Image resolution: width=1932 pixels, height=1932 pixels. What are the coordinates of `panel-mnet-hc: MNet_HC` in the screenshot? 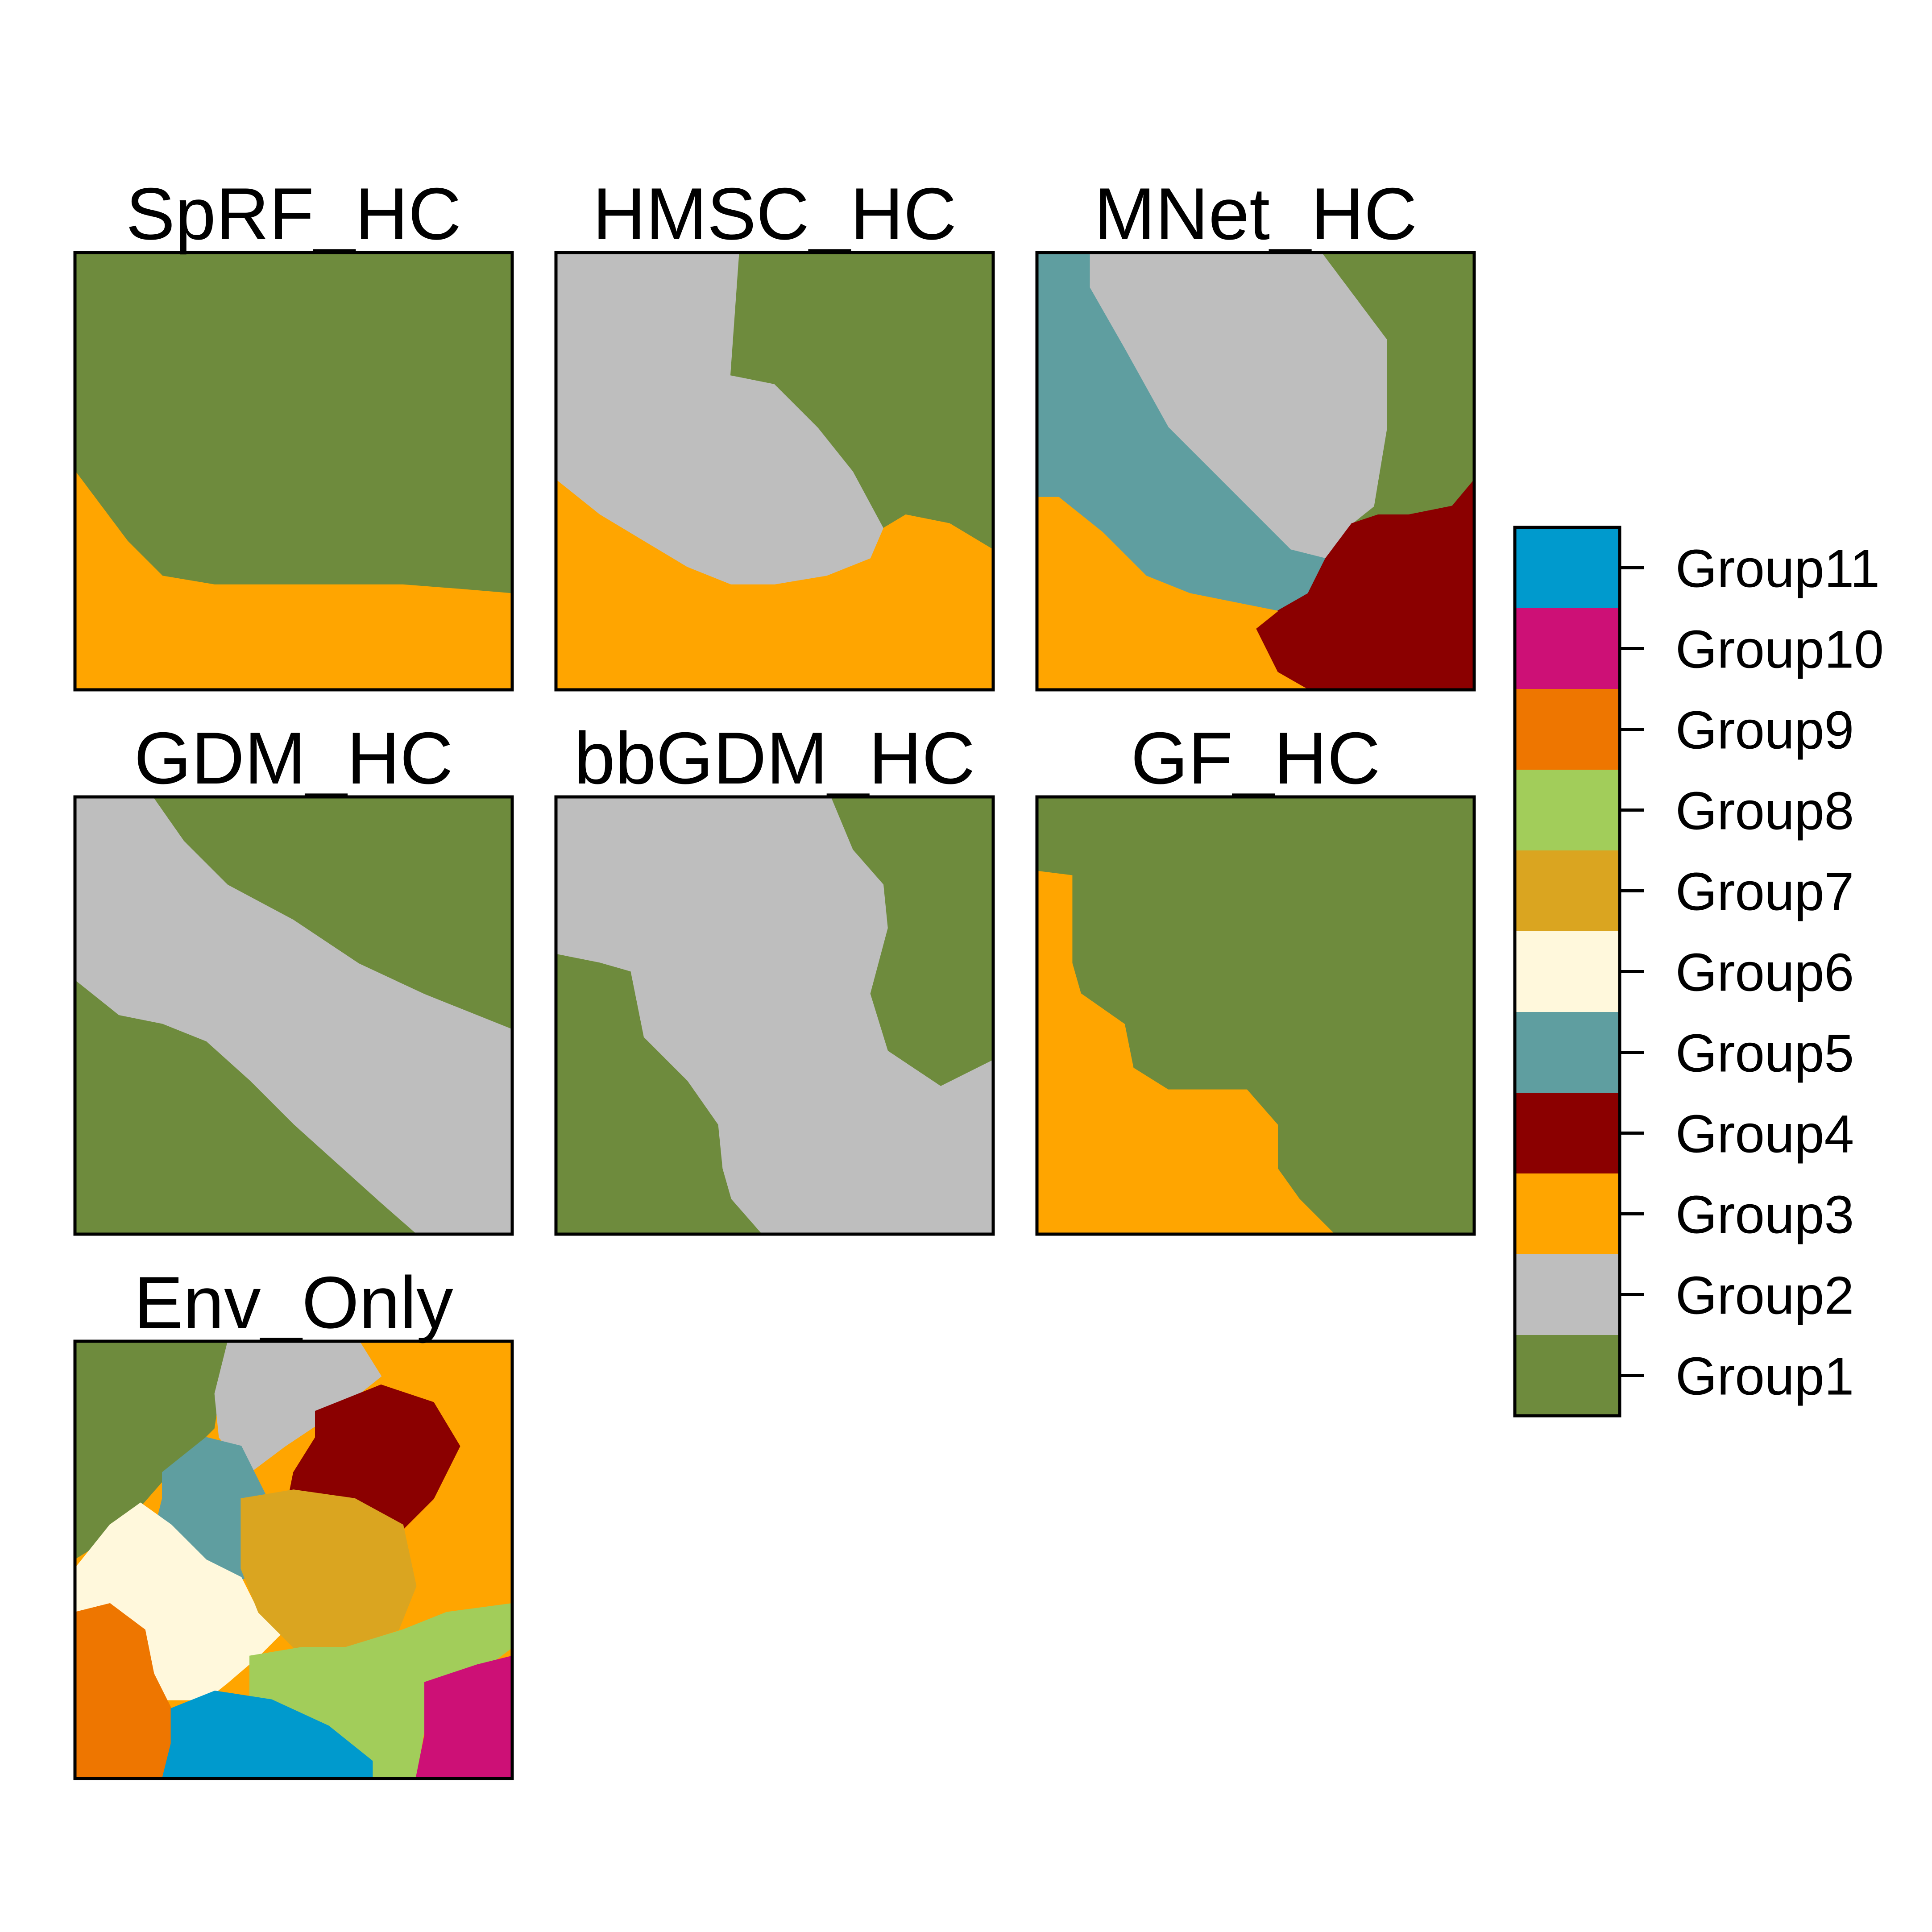 It's located at (1255, 432).